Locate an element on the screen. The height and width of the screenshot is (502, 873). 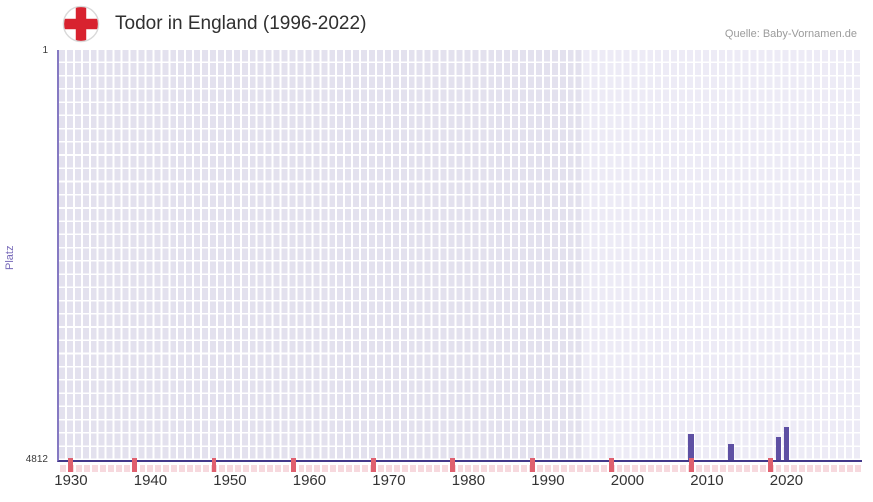
axis-marker-1956 is located at coordinates (277, 468).